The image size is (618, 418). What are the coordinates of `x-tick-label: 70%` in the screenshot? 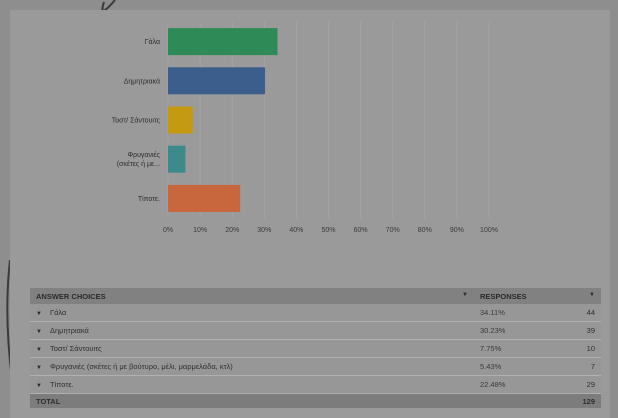 It's located at (393, 230).